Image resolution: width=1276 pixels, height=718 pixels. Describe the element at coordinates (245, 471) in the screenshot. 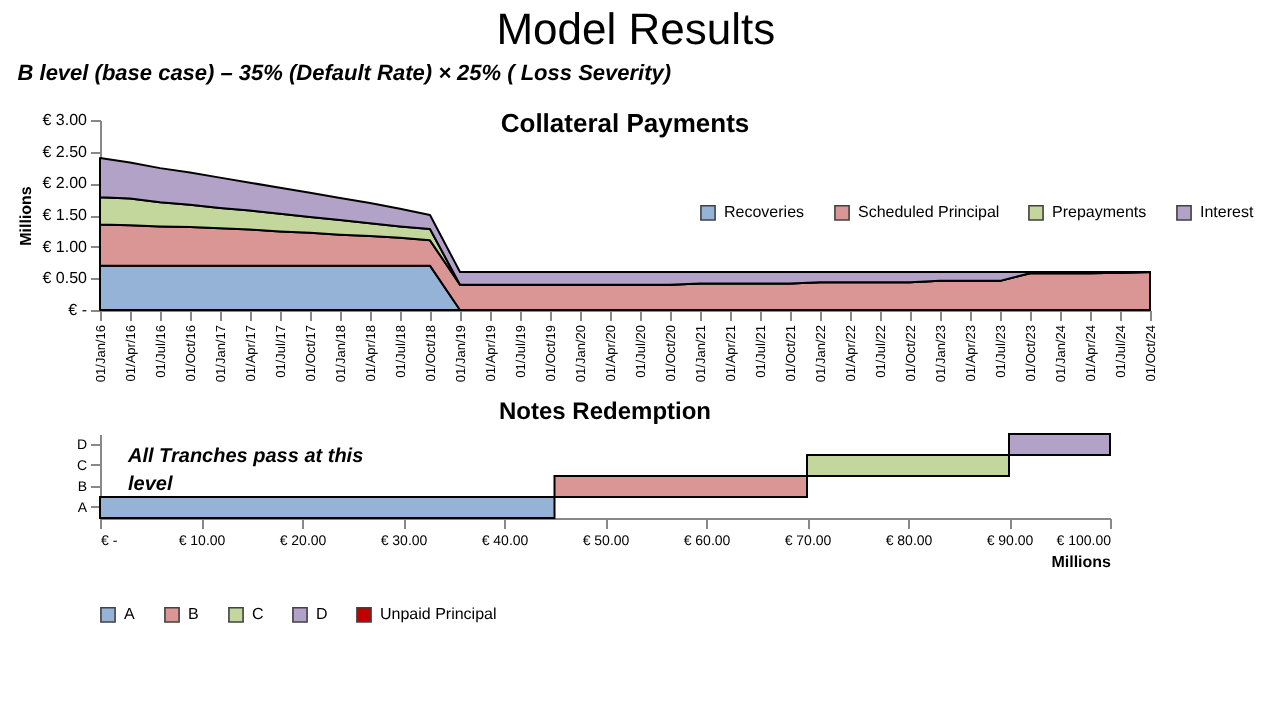

I see `annotation: All Tranches pass at this level` at that location.